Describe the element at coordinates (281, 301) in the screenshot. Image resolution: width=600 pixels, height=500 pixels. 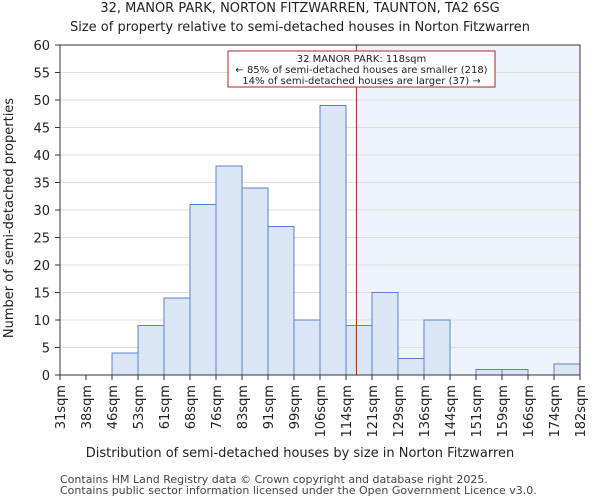
I see `bar-91sqm` at that location.